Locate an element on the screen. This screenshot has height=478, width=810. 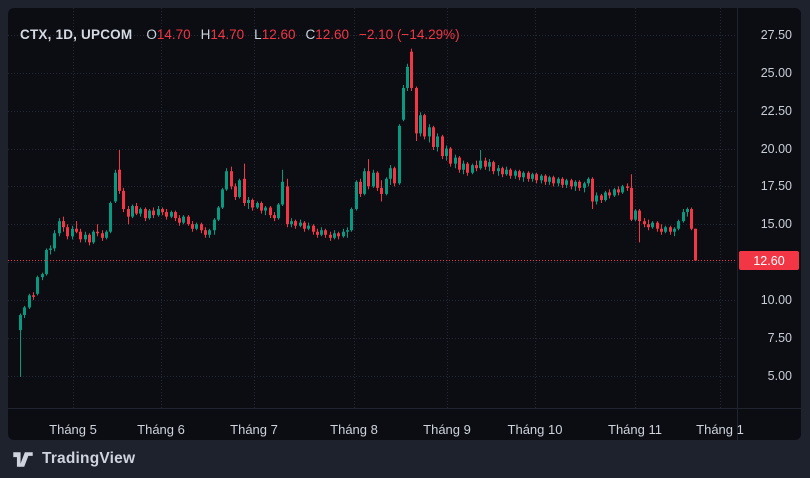
price-tick-label: 20.00 is located at coordinates (776, 148).